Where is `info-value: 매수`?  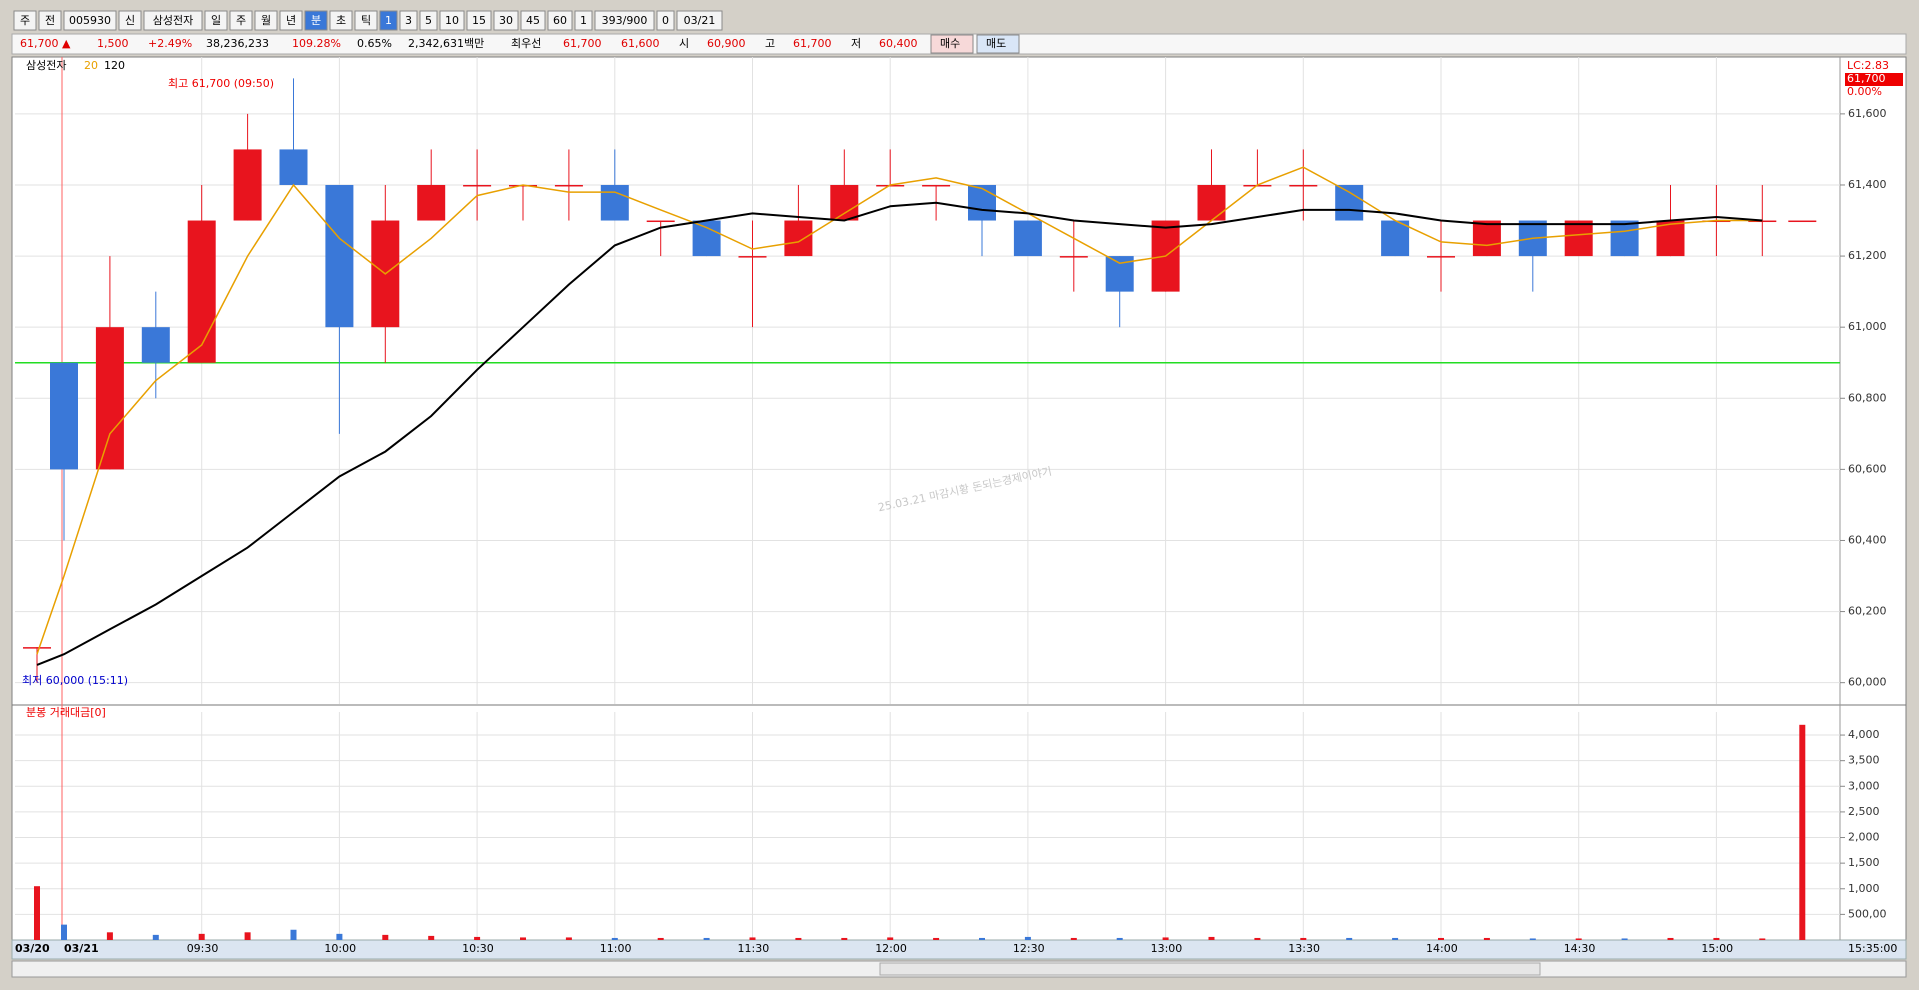 info-value: 매수 is located at coordinates (950, 43).